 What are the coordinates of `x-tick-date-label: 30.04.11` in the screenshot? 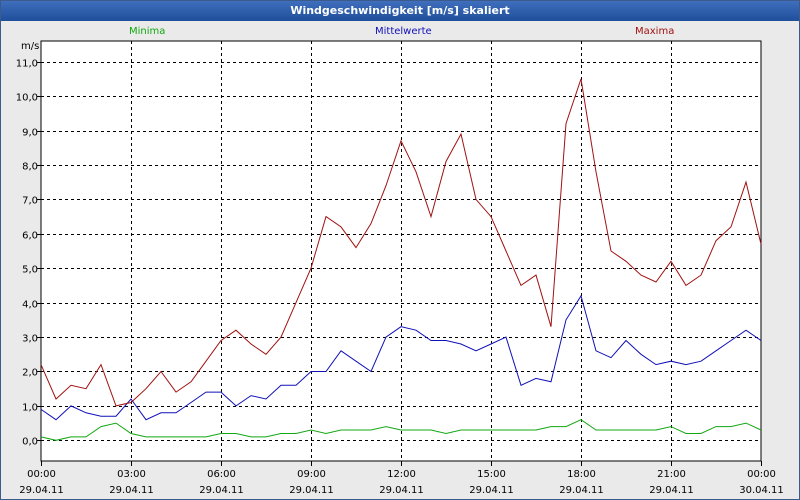 It's located at (761, 490).